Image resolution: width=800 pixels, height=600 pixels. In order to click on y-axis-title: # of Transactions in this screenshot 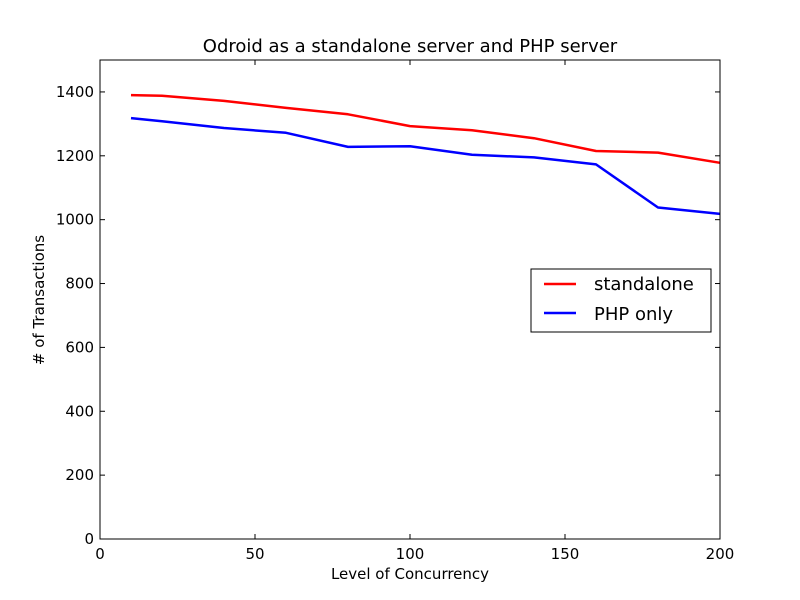, I will do `click(39, 300)`.